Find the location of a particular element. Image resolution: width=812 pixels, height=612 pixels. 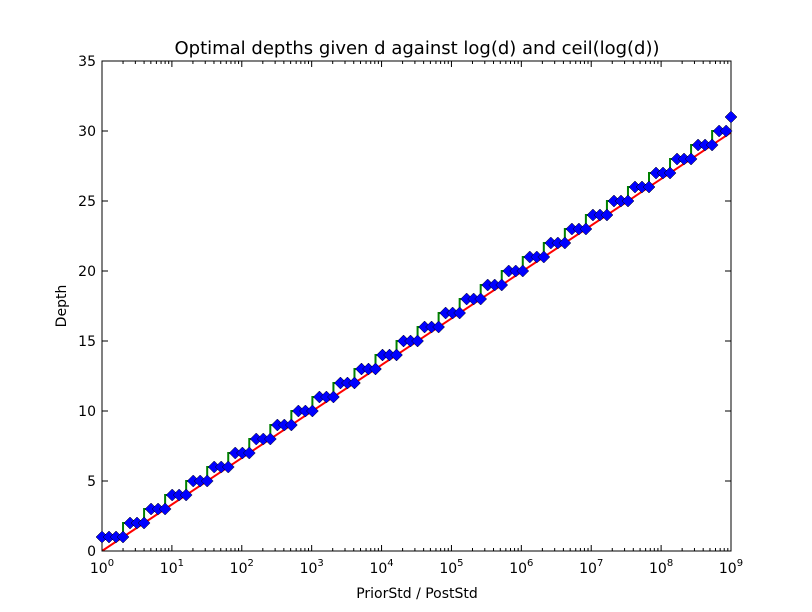

y-tick-label: 25 is located at coordinates (87, 202).